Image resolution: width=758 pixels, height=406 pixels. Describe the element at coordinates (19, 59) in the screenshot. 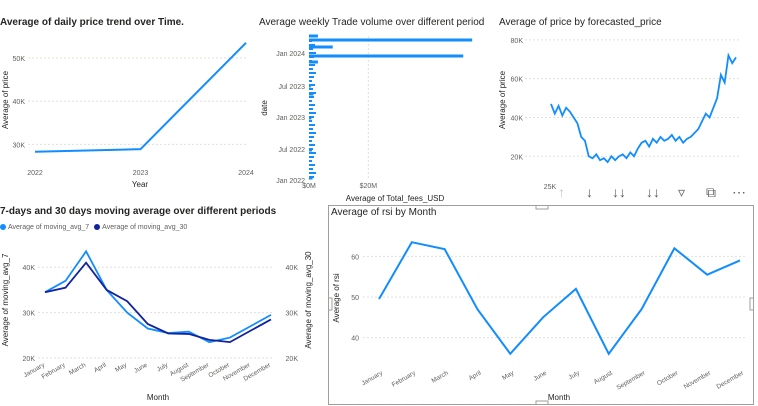

I see `y-tick-label: 50K` at that location.